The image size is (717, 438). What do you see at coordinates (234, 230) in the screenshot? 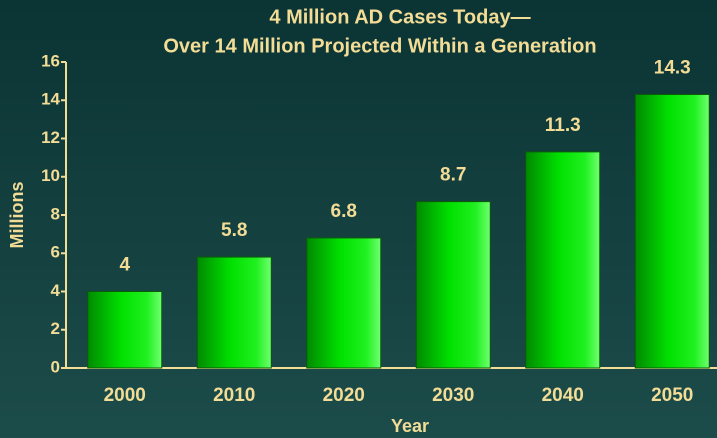
I see `value-label: 5.8` at bounding box center [234, 230].